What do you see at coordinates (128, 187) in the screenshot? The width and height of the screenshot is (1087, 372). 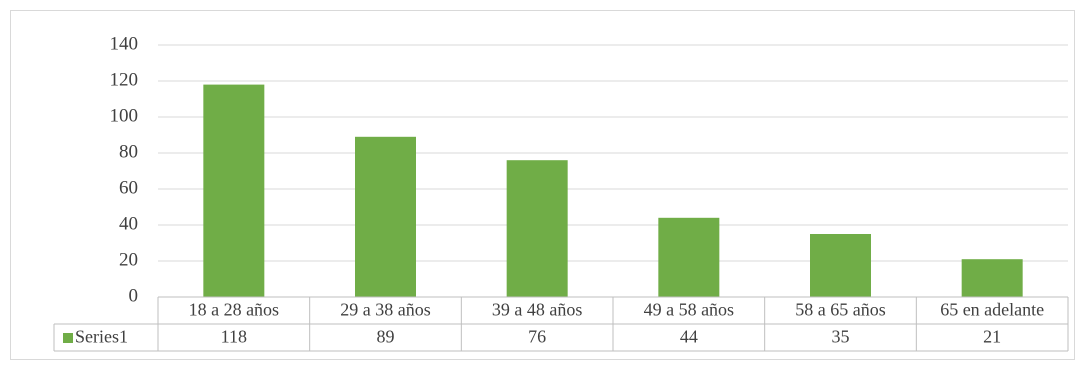 I see `y-tick-label: 60` at bounding box center [128, 187].